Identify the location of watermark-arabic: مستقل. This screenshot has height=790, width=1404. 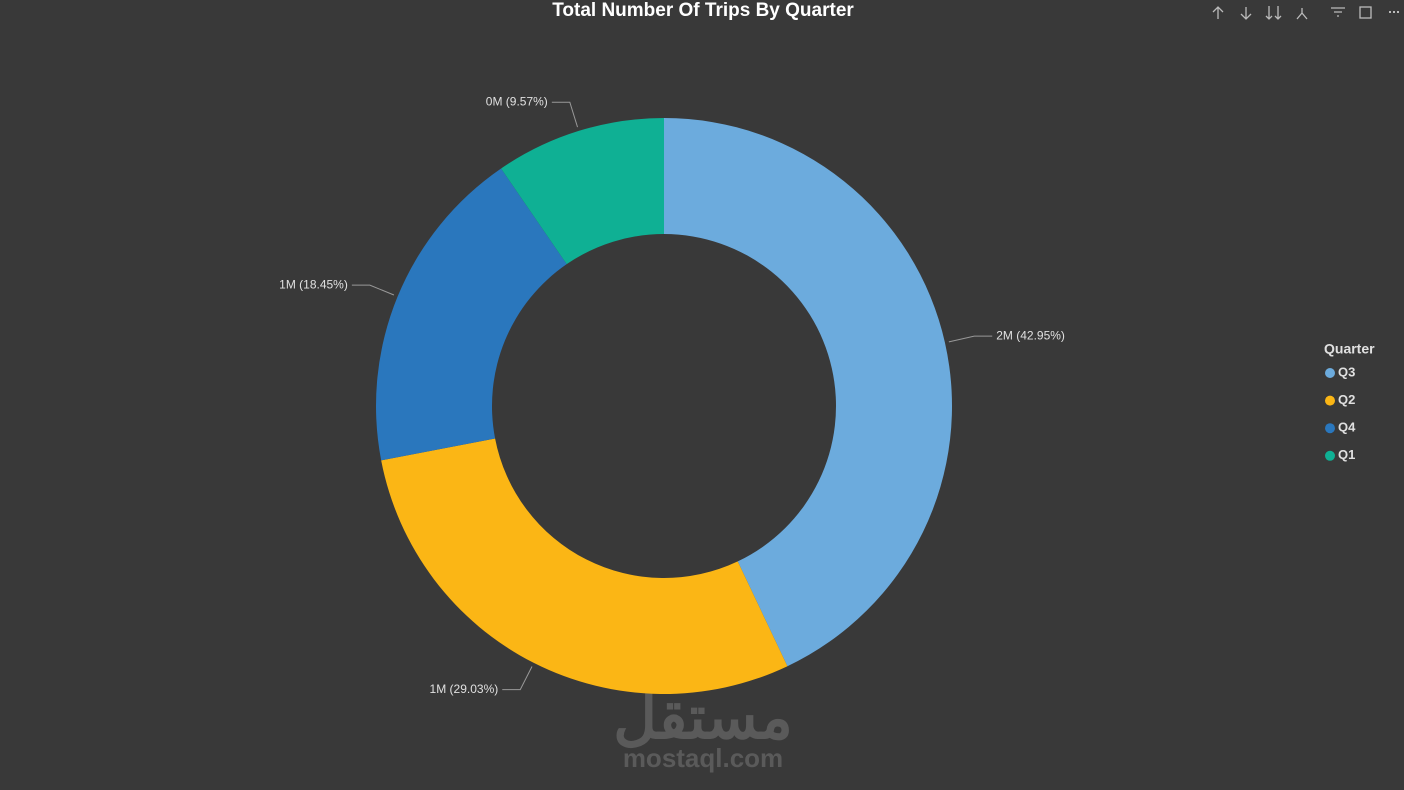
(703, 717).